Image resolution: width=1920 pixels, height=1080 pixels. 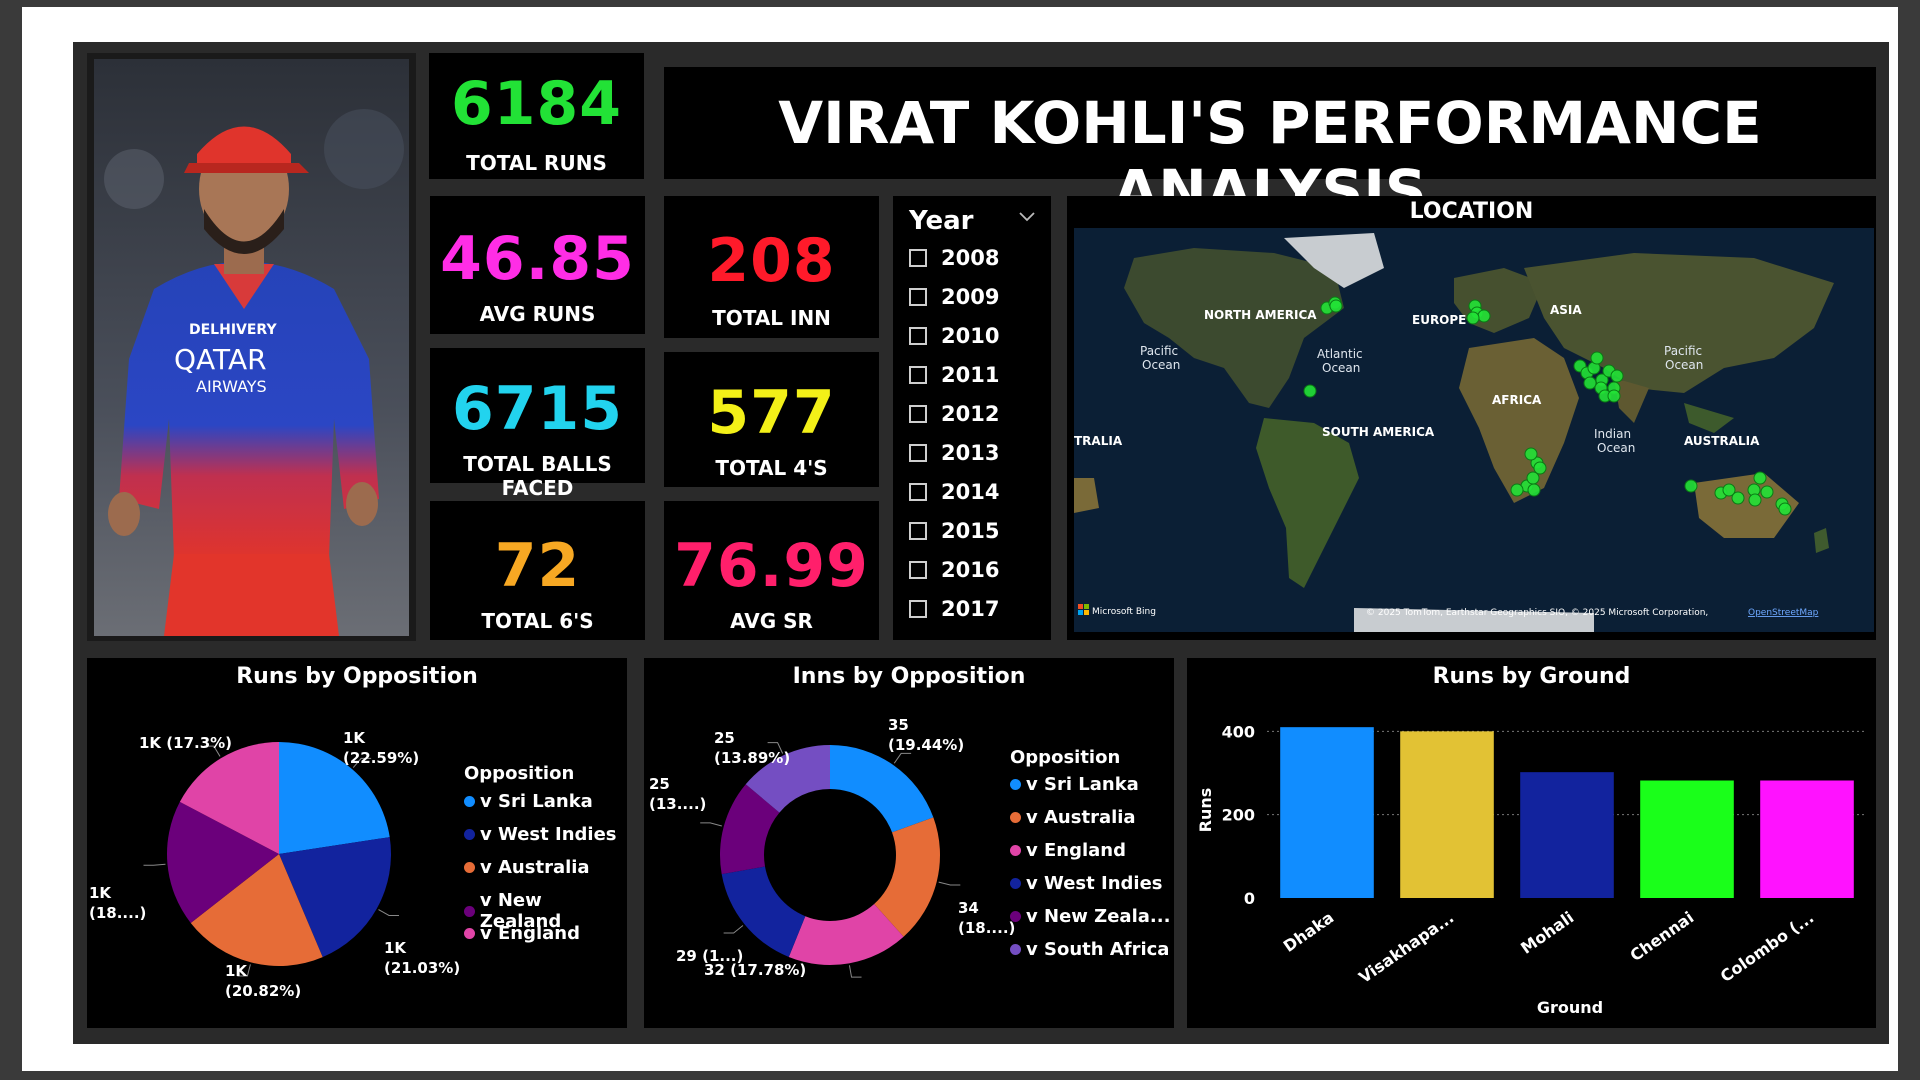 I want to click on year-option-2012: 2012, so click(x=954, y=414).